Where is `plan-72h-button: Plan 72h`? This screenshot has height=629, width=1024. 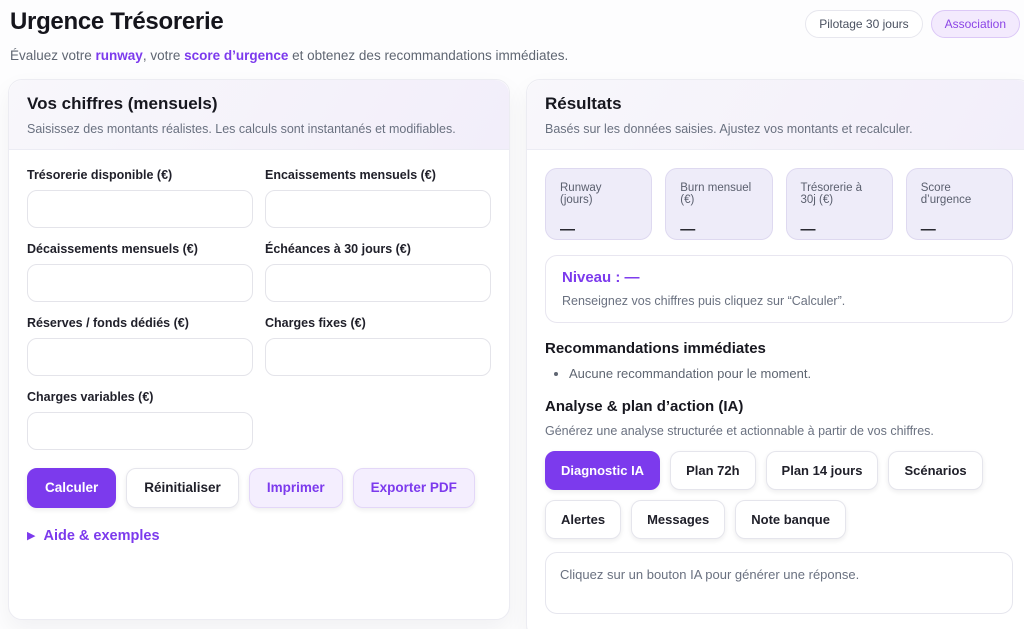
plan-72h-button: Plan 72h is located at coordinates (713, 470).